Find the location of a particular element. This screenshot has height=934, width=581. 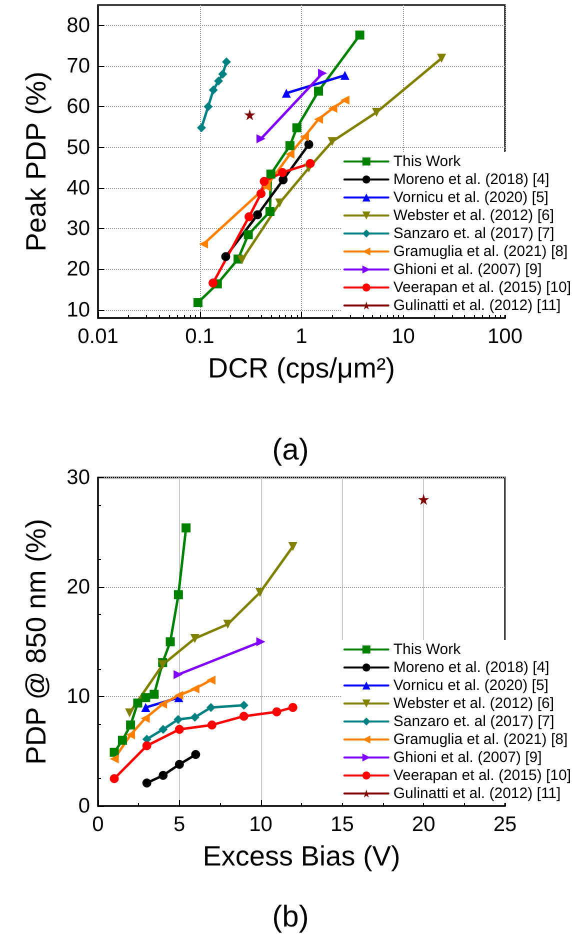

x-tick-label: 1 is located at coordinates (302, 336).